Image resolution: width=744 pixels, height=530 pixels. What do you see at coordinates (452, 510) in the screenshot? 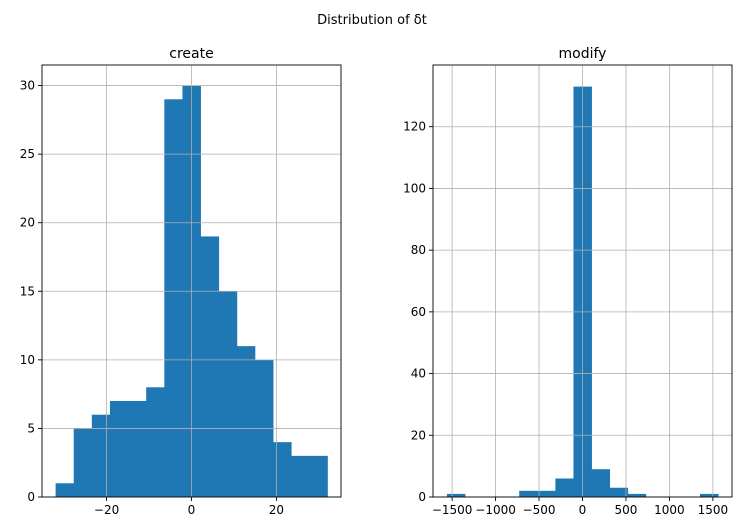
I see `x-tick-label: −1500` at bounding box center [452, 510].